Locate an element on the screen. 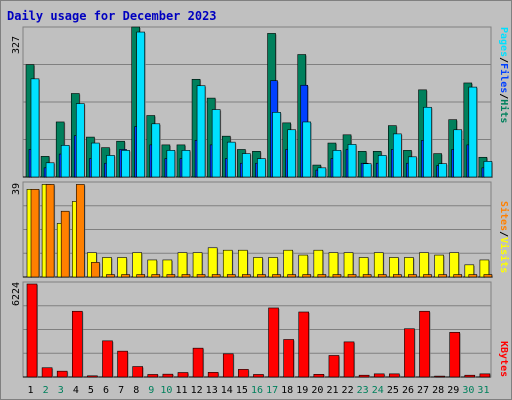 The height and width of the screenshot is (400, 512). day-label-16: 16 is located at coordinates (257, 390).